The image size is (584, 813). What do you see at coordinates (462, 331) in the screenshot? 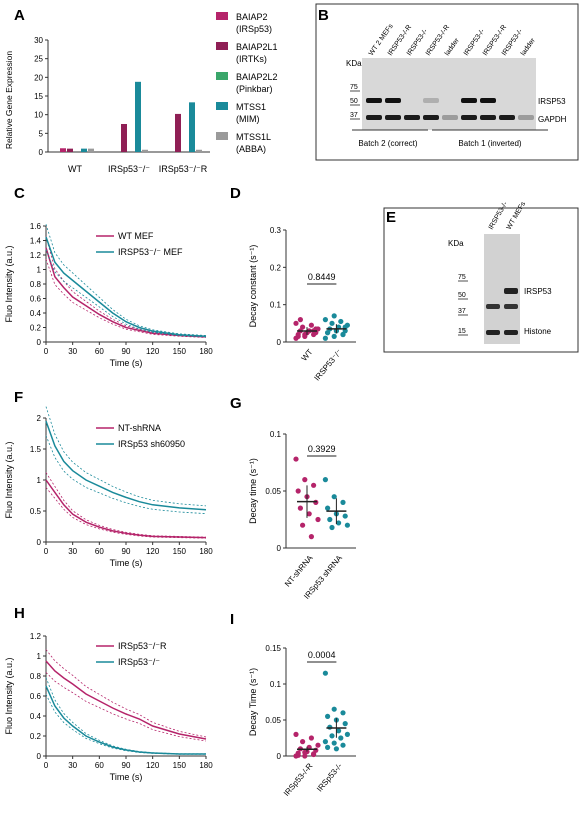
I see `panel-e-marker-label: 15` at bounding box center [462, 331].